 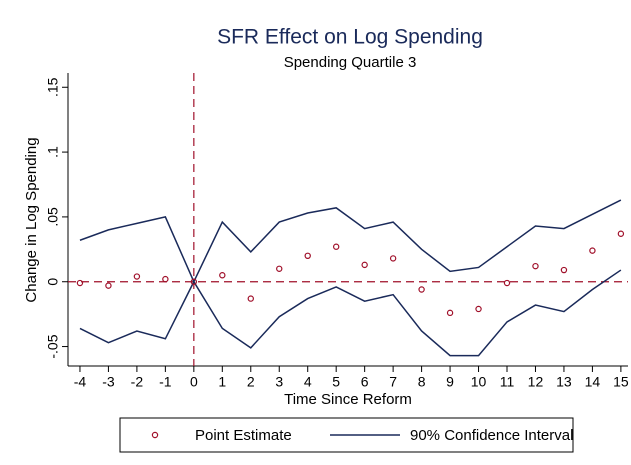 What do you see at coordinates (393, 382) in the screenshot?
I see `x-tick-label: 7` at bounding box center [393, 382].